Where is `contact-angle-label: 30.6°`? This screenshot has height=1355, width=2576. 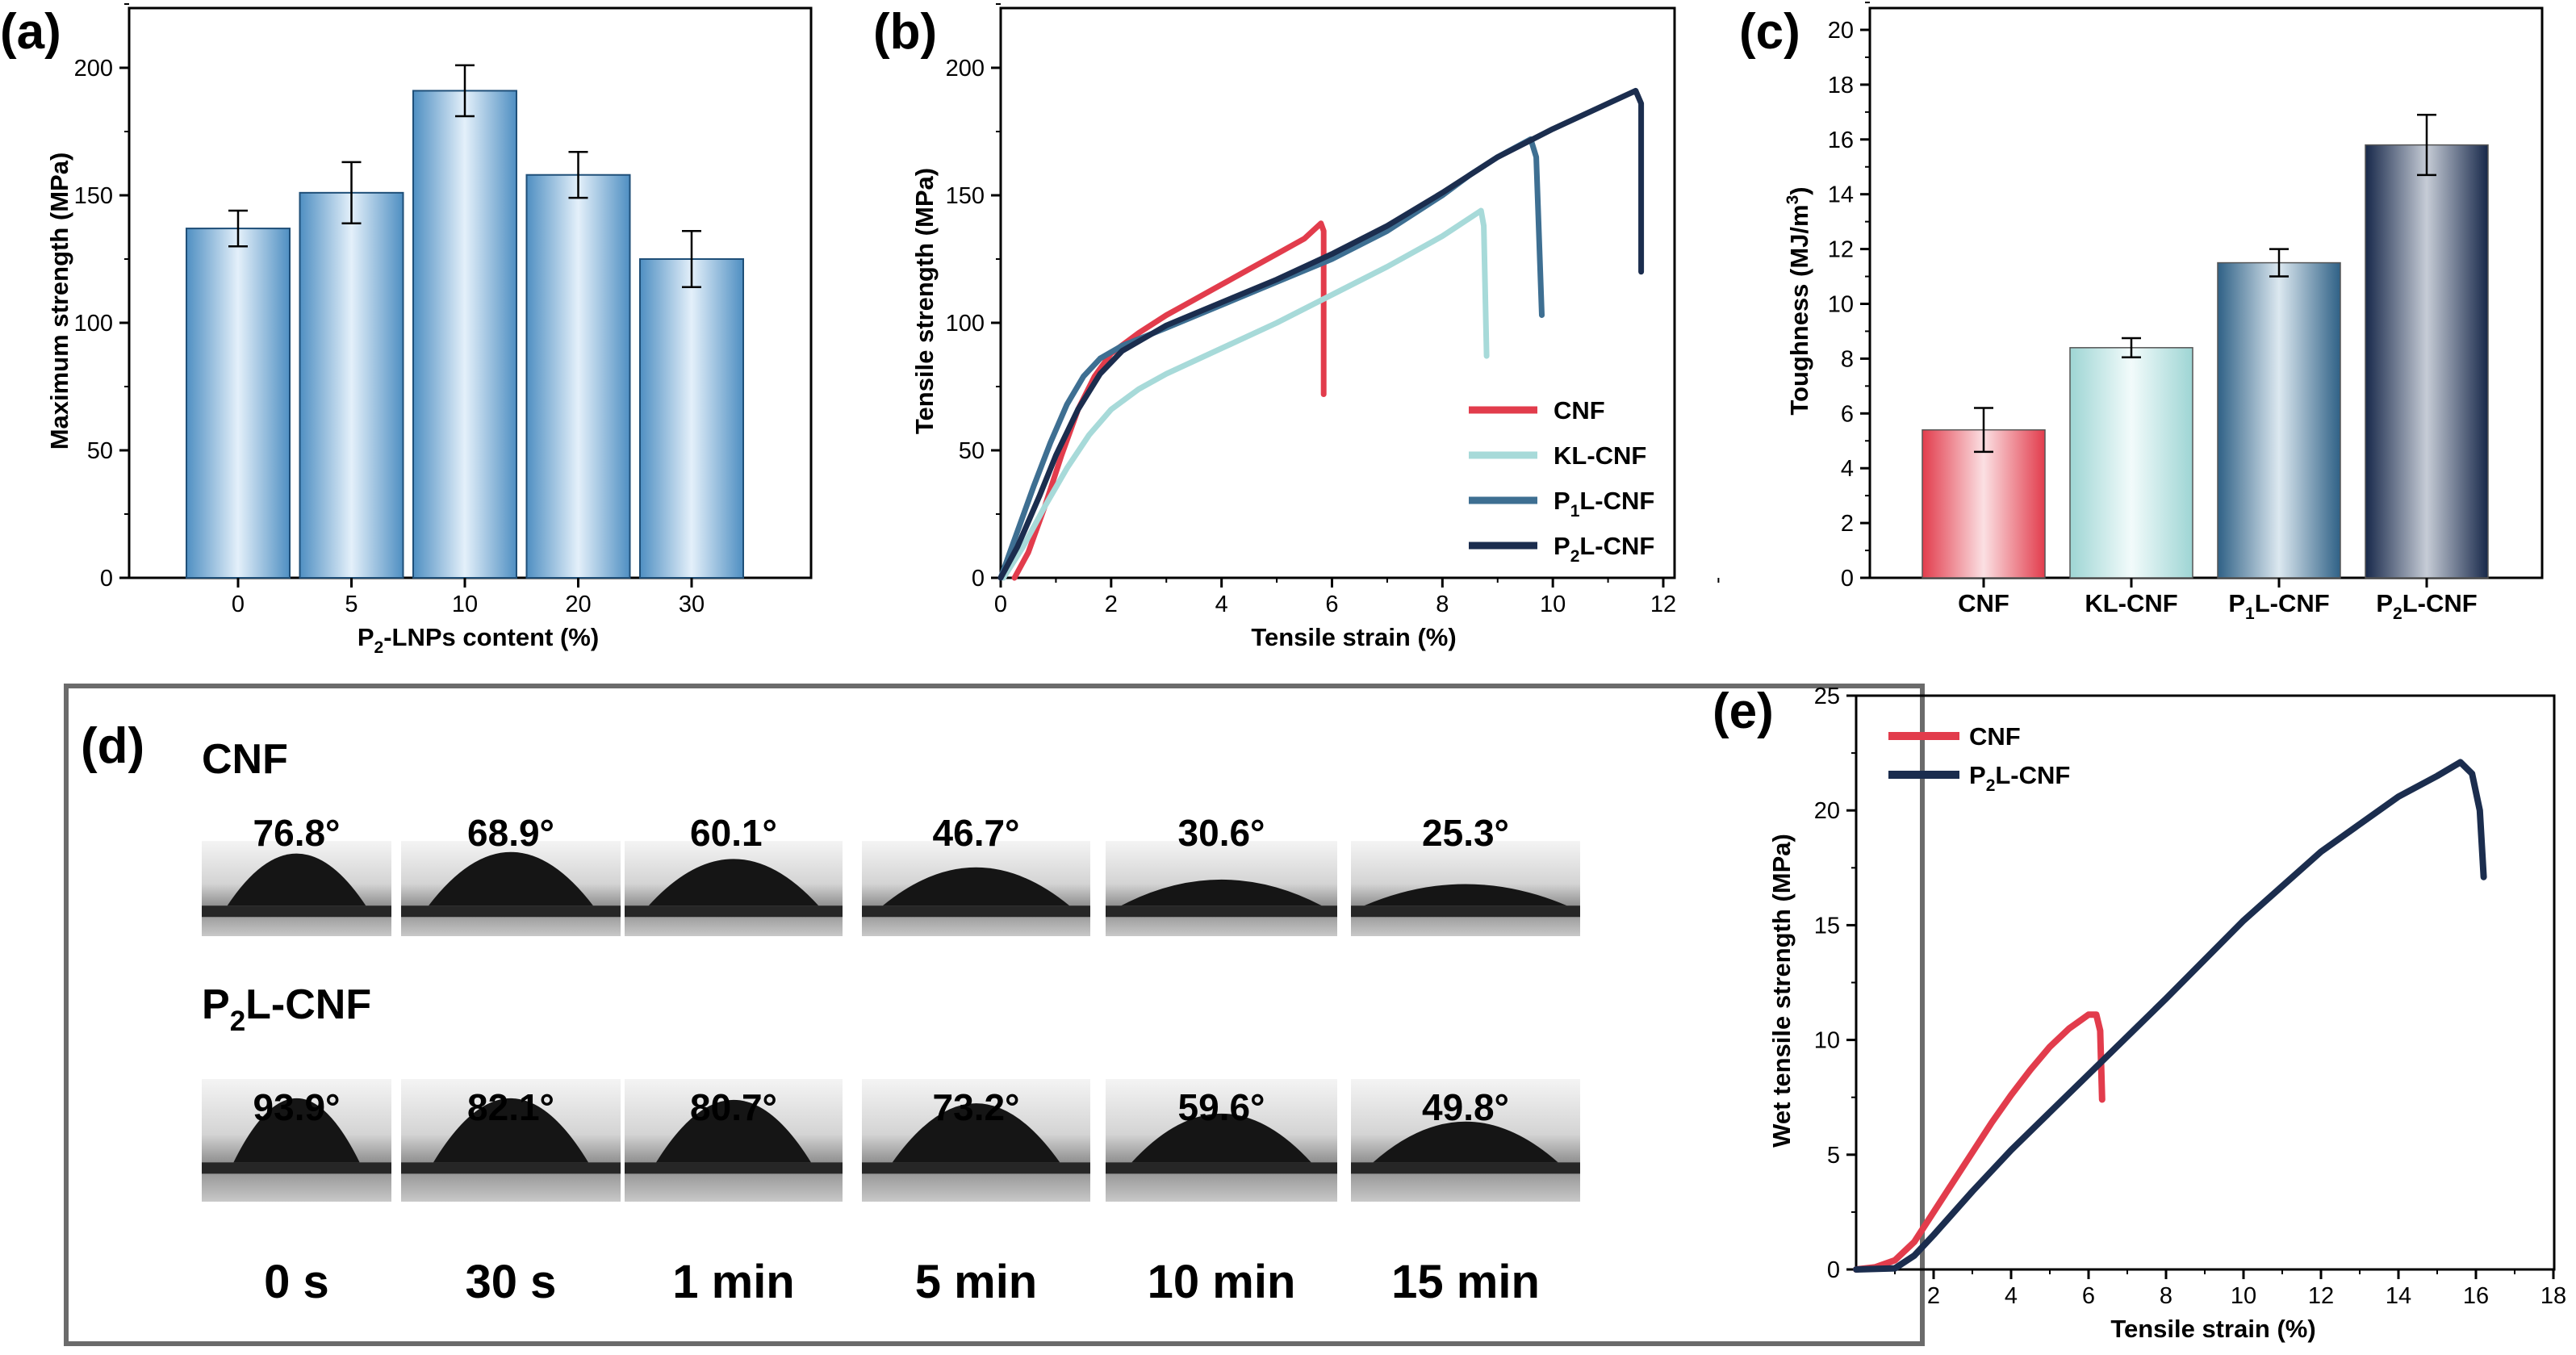 contact-angle-label: 30.6° is located at coordinates (1221, 833).